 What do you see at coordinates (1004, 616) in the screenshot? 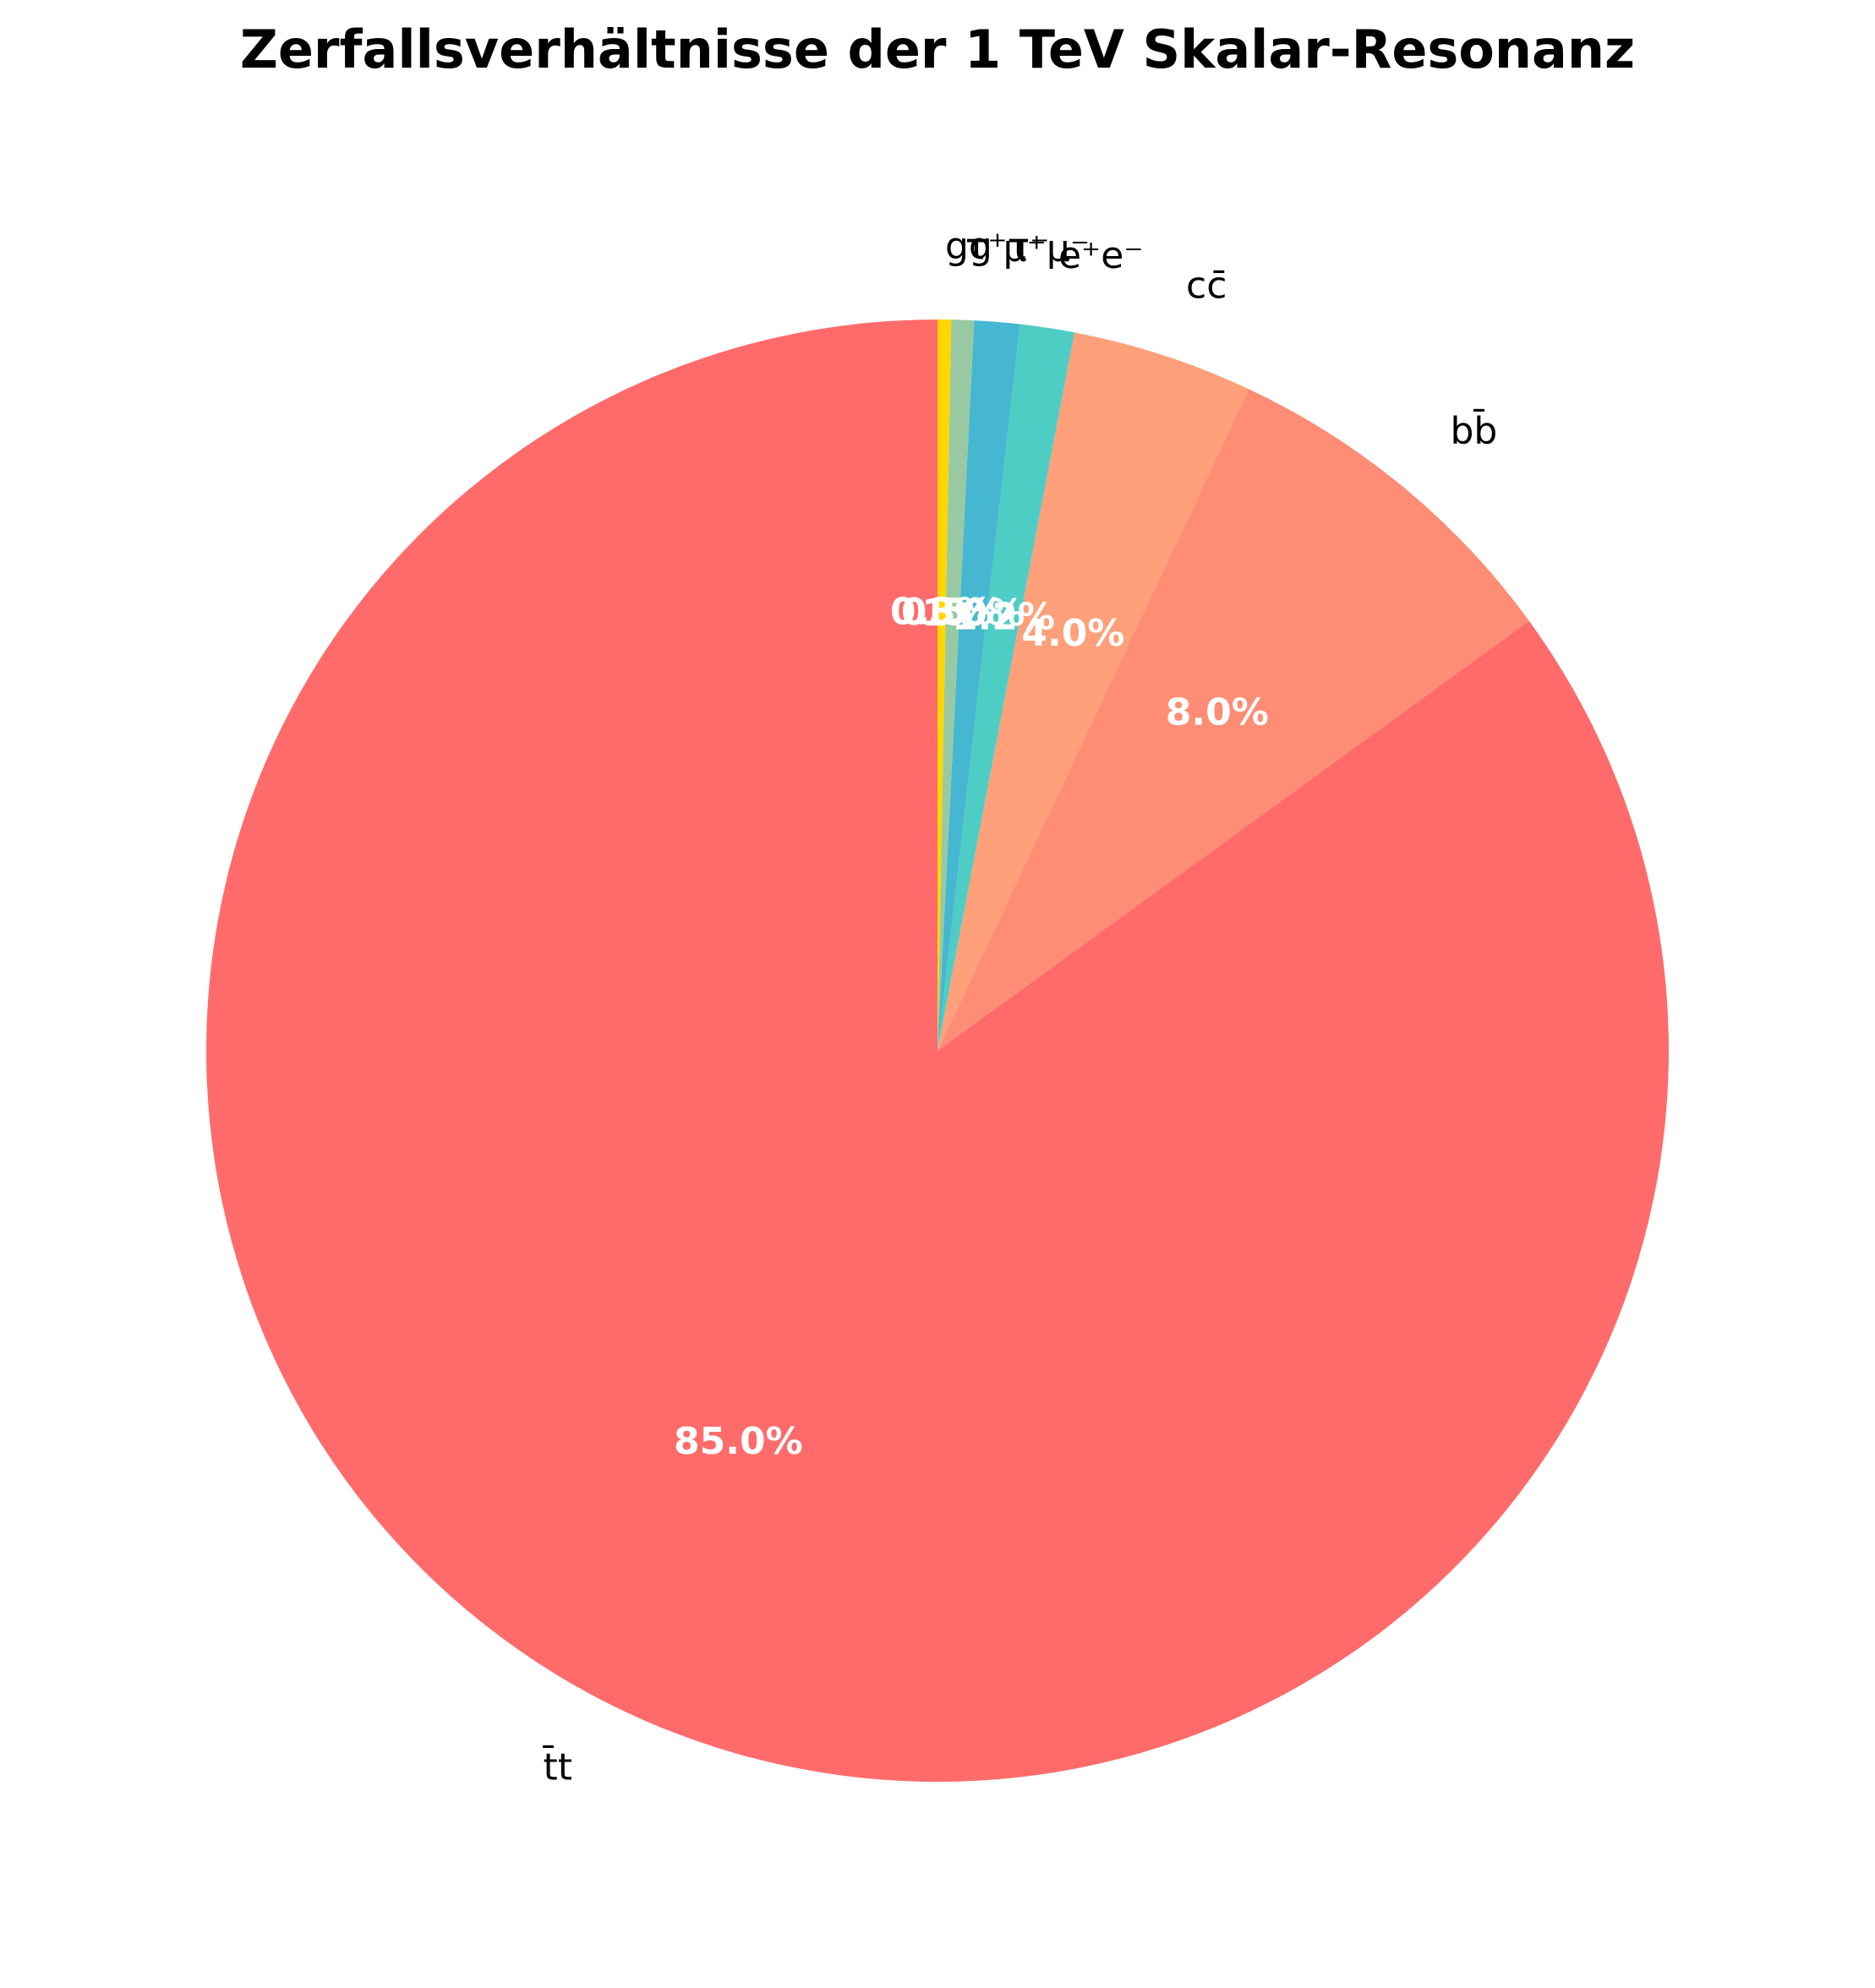
I see `percent-label-3: 1.2%` at bounding box center [1004, 616].